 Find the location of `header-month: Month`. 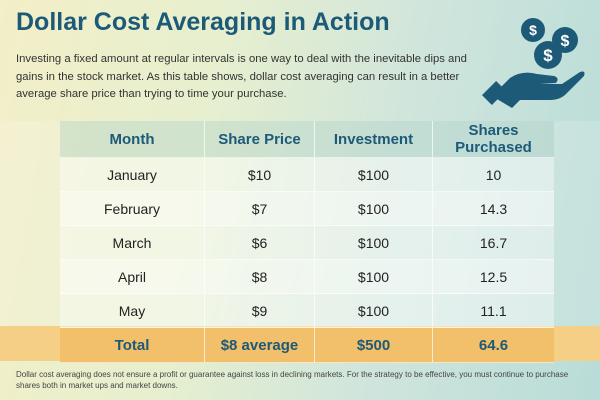

header-month: Month is located at coordinates (132, 139).